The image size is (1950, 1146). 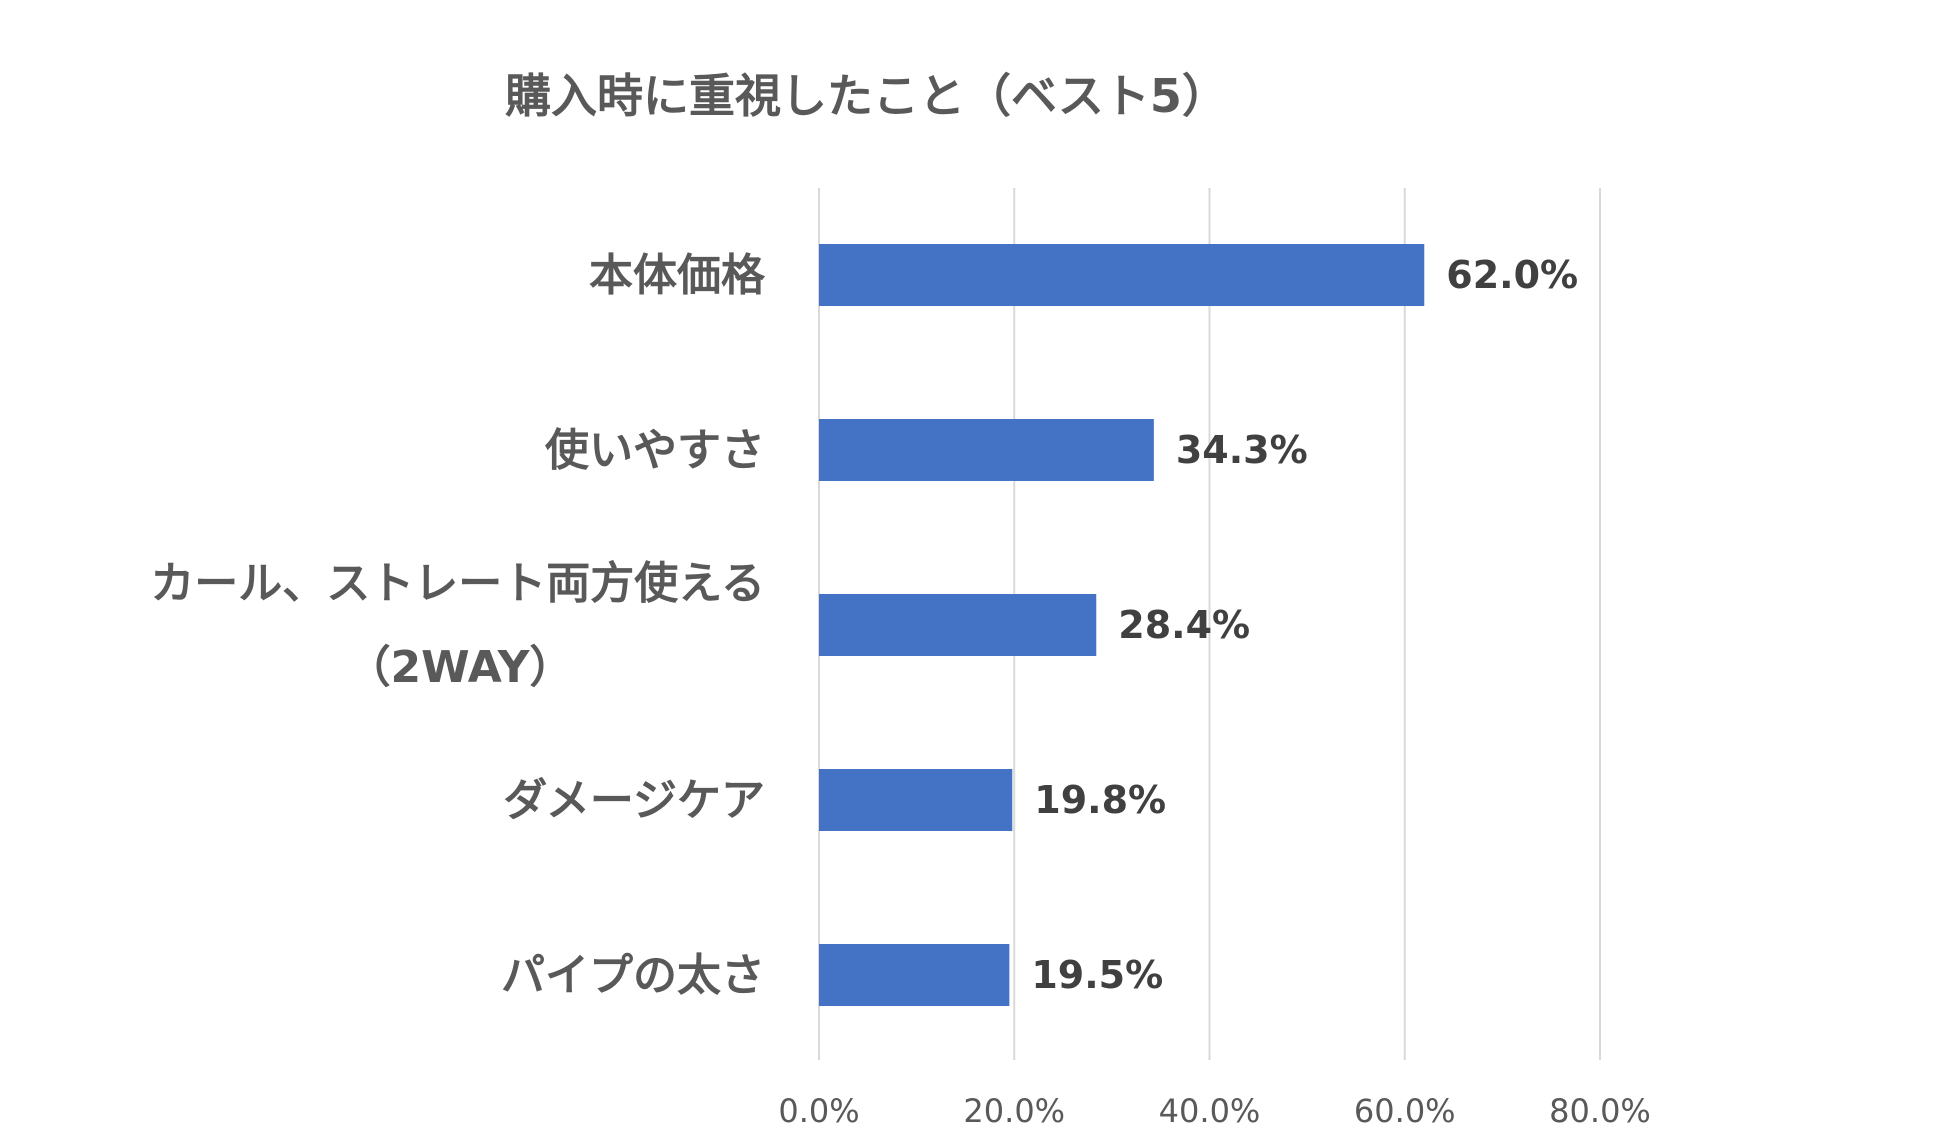 What do you see at coordinates (1184, 625) in the screenshot?
I see `data-label: 28.4%` at bounding box center [1184, 625].